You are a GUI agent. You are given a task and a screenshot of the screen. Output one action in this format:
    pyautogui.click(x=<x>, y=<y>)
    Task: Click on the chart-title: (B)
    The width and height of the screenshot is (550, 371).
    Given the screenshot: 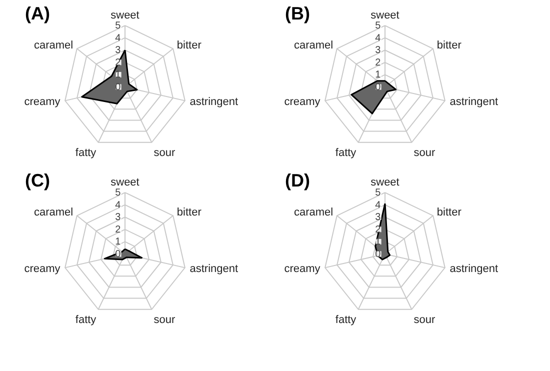 What is the action you would take?
    pyautogui.click(x=297, y=14)
    